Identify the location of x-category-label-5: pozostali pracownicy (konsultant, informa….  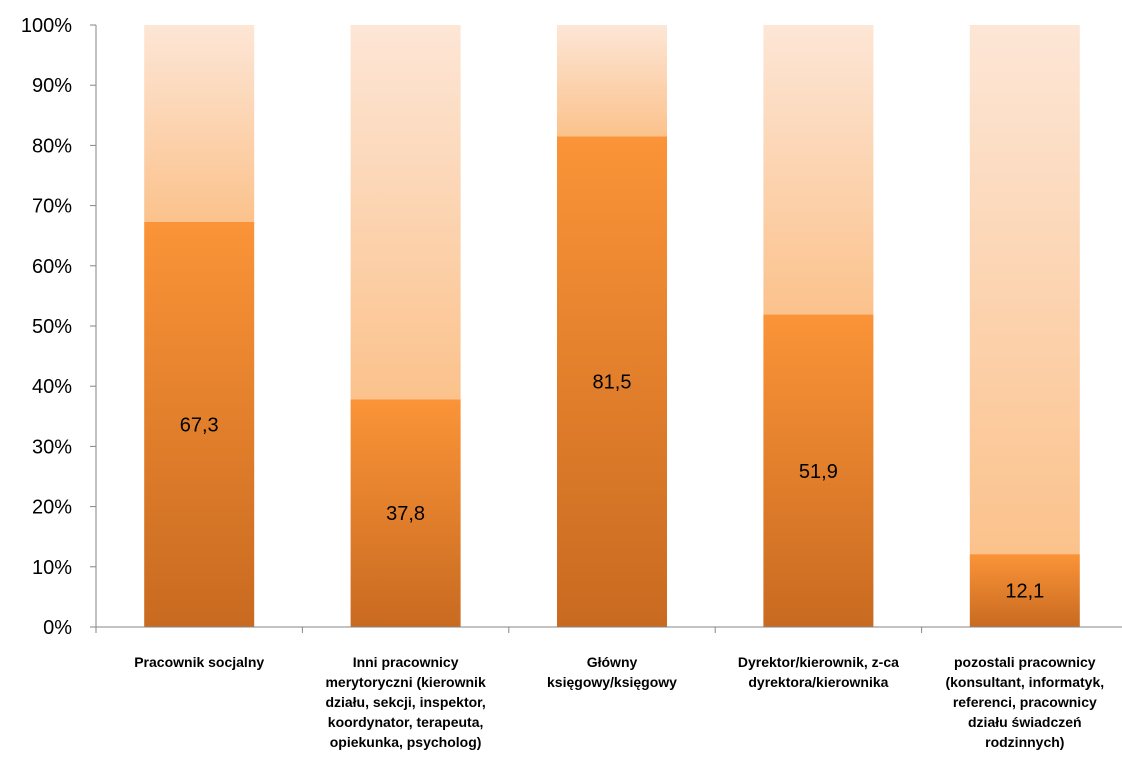
(1024, 702).